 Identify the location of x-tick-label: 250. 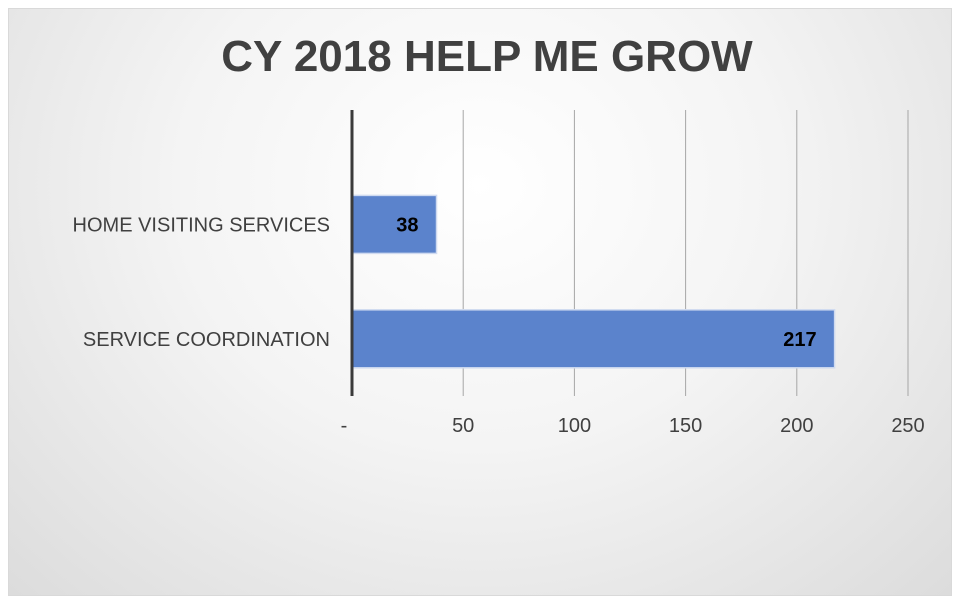
(907, 426).